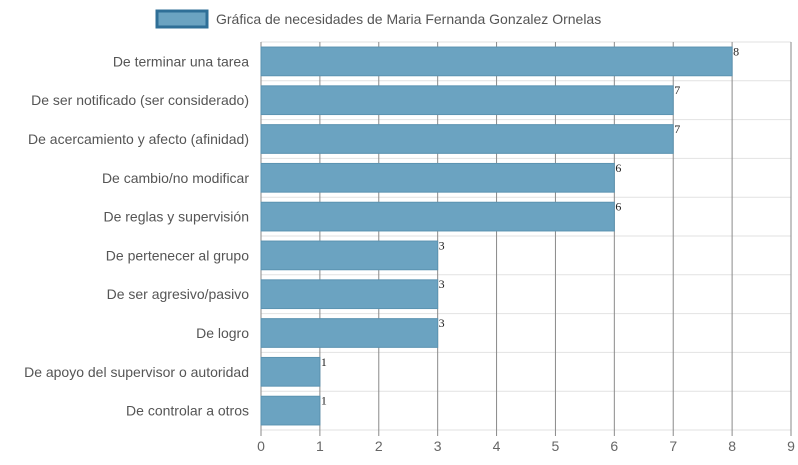 The width and height of the screenshot is (798, 465). Describe the element at coordinates (791, 446) in the screenshot. I see `x-tick-label: 9` at that location.